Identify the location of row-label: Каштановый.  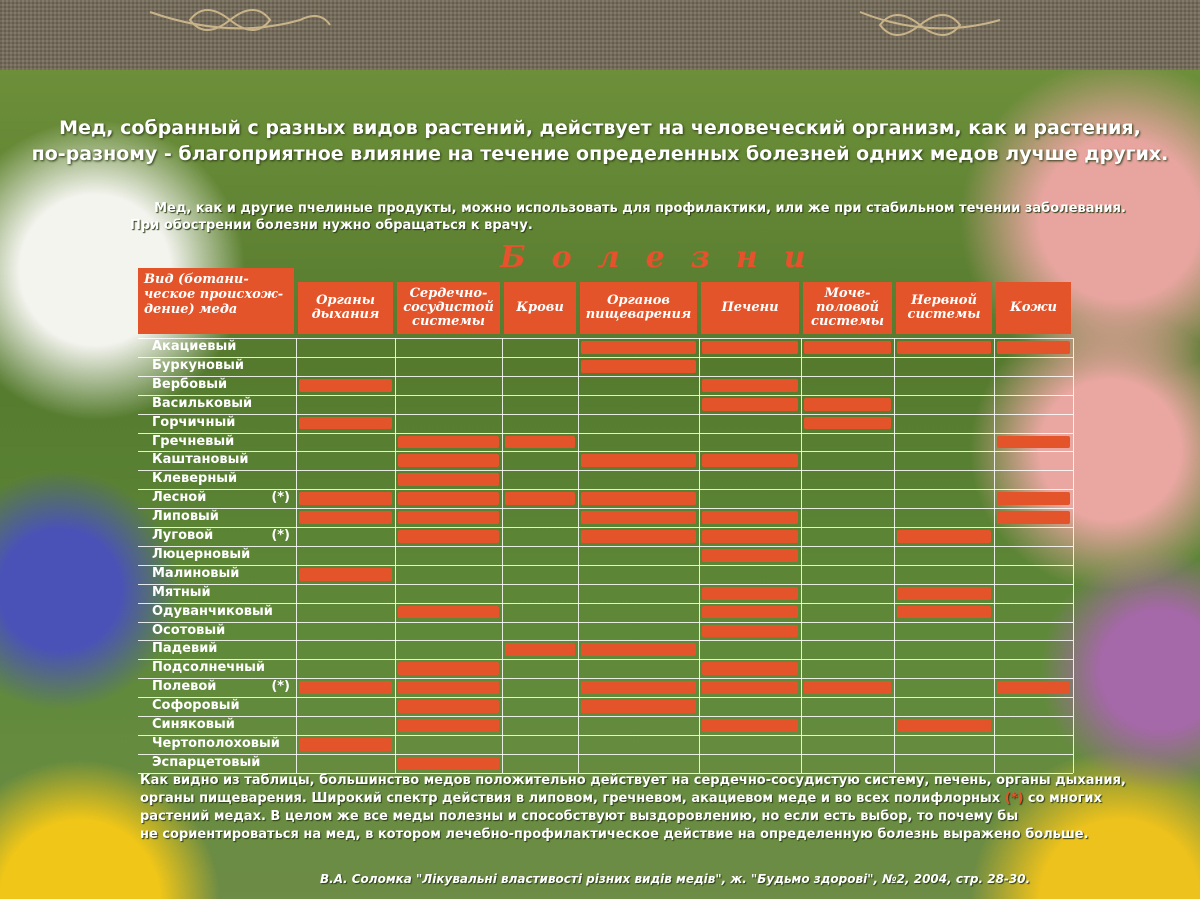
(217, 460).